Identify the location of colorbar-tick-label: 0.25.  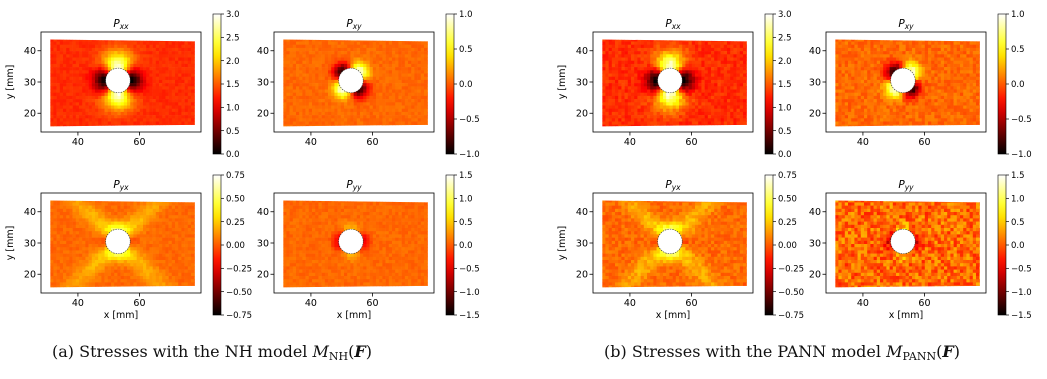
(235, 223).